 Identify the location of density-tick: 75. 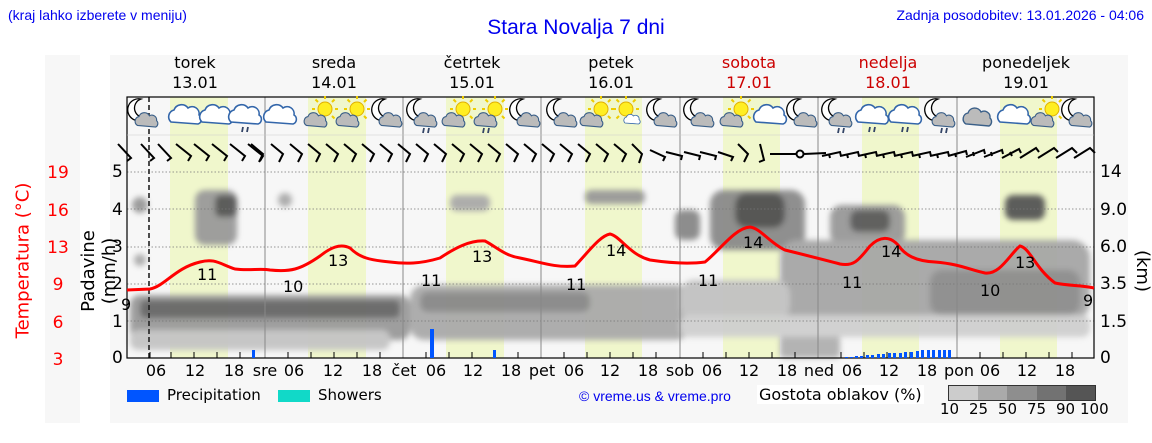
(1037, 409).